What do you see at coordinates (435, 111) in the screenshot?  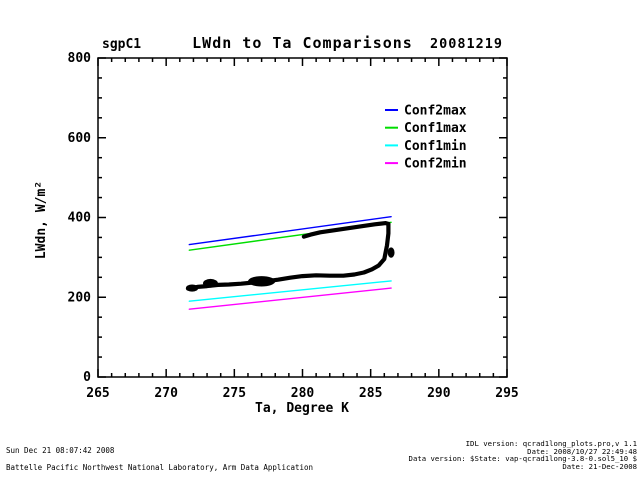 I see `legend-label-Conf2max: Conf2max` at bounding box center [435, 111].